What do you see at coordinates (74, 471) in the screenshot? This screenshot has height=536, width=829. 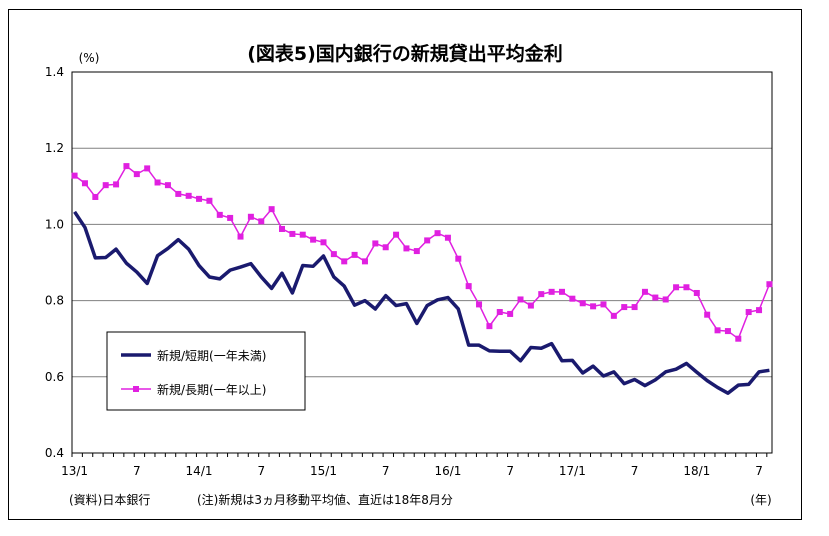 I see `x-tick-label: 13/1` at bounding box center [74, 471].